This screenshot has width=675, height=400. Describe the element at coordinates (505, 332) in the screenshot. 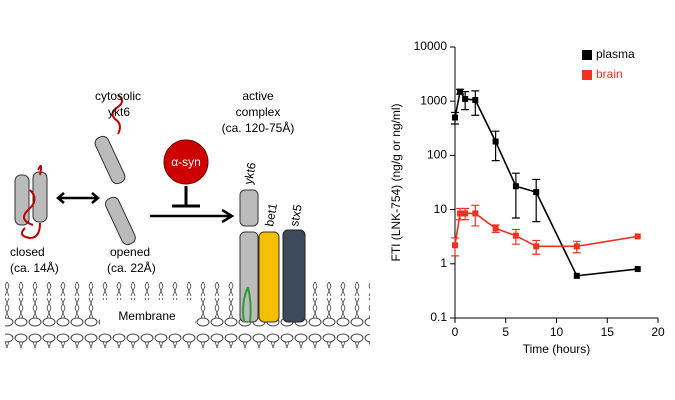

I see `x-tick-label: 5` at that location.